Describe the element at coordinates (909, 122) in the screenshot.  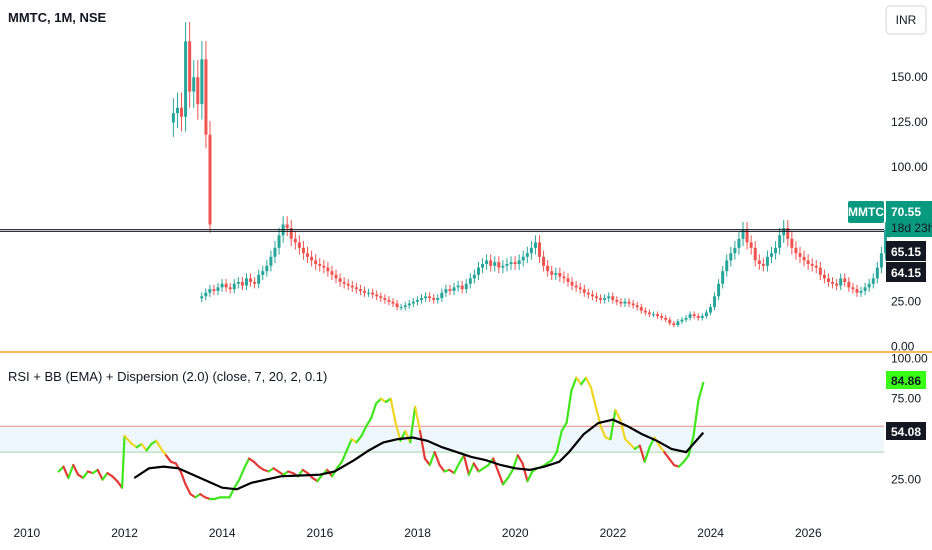
I see `price-tick-label: 125.00` at that location.